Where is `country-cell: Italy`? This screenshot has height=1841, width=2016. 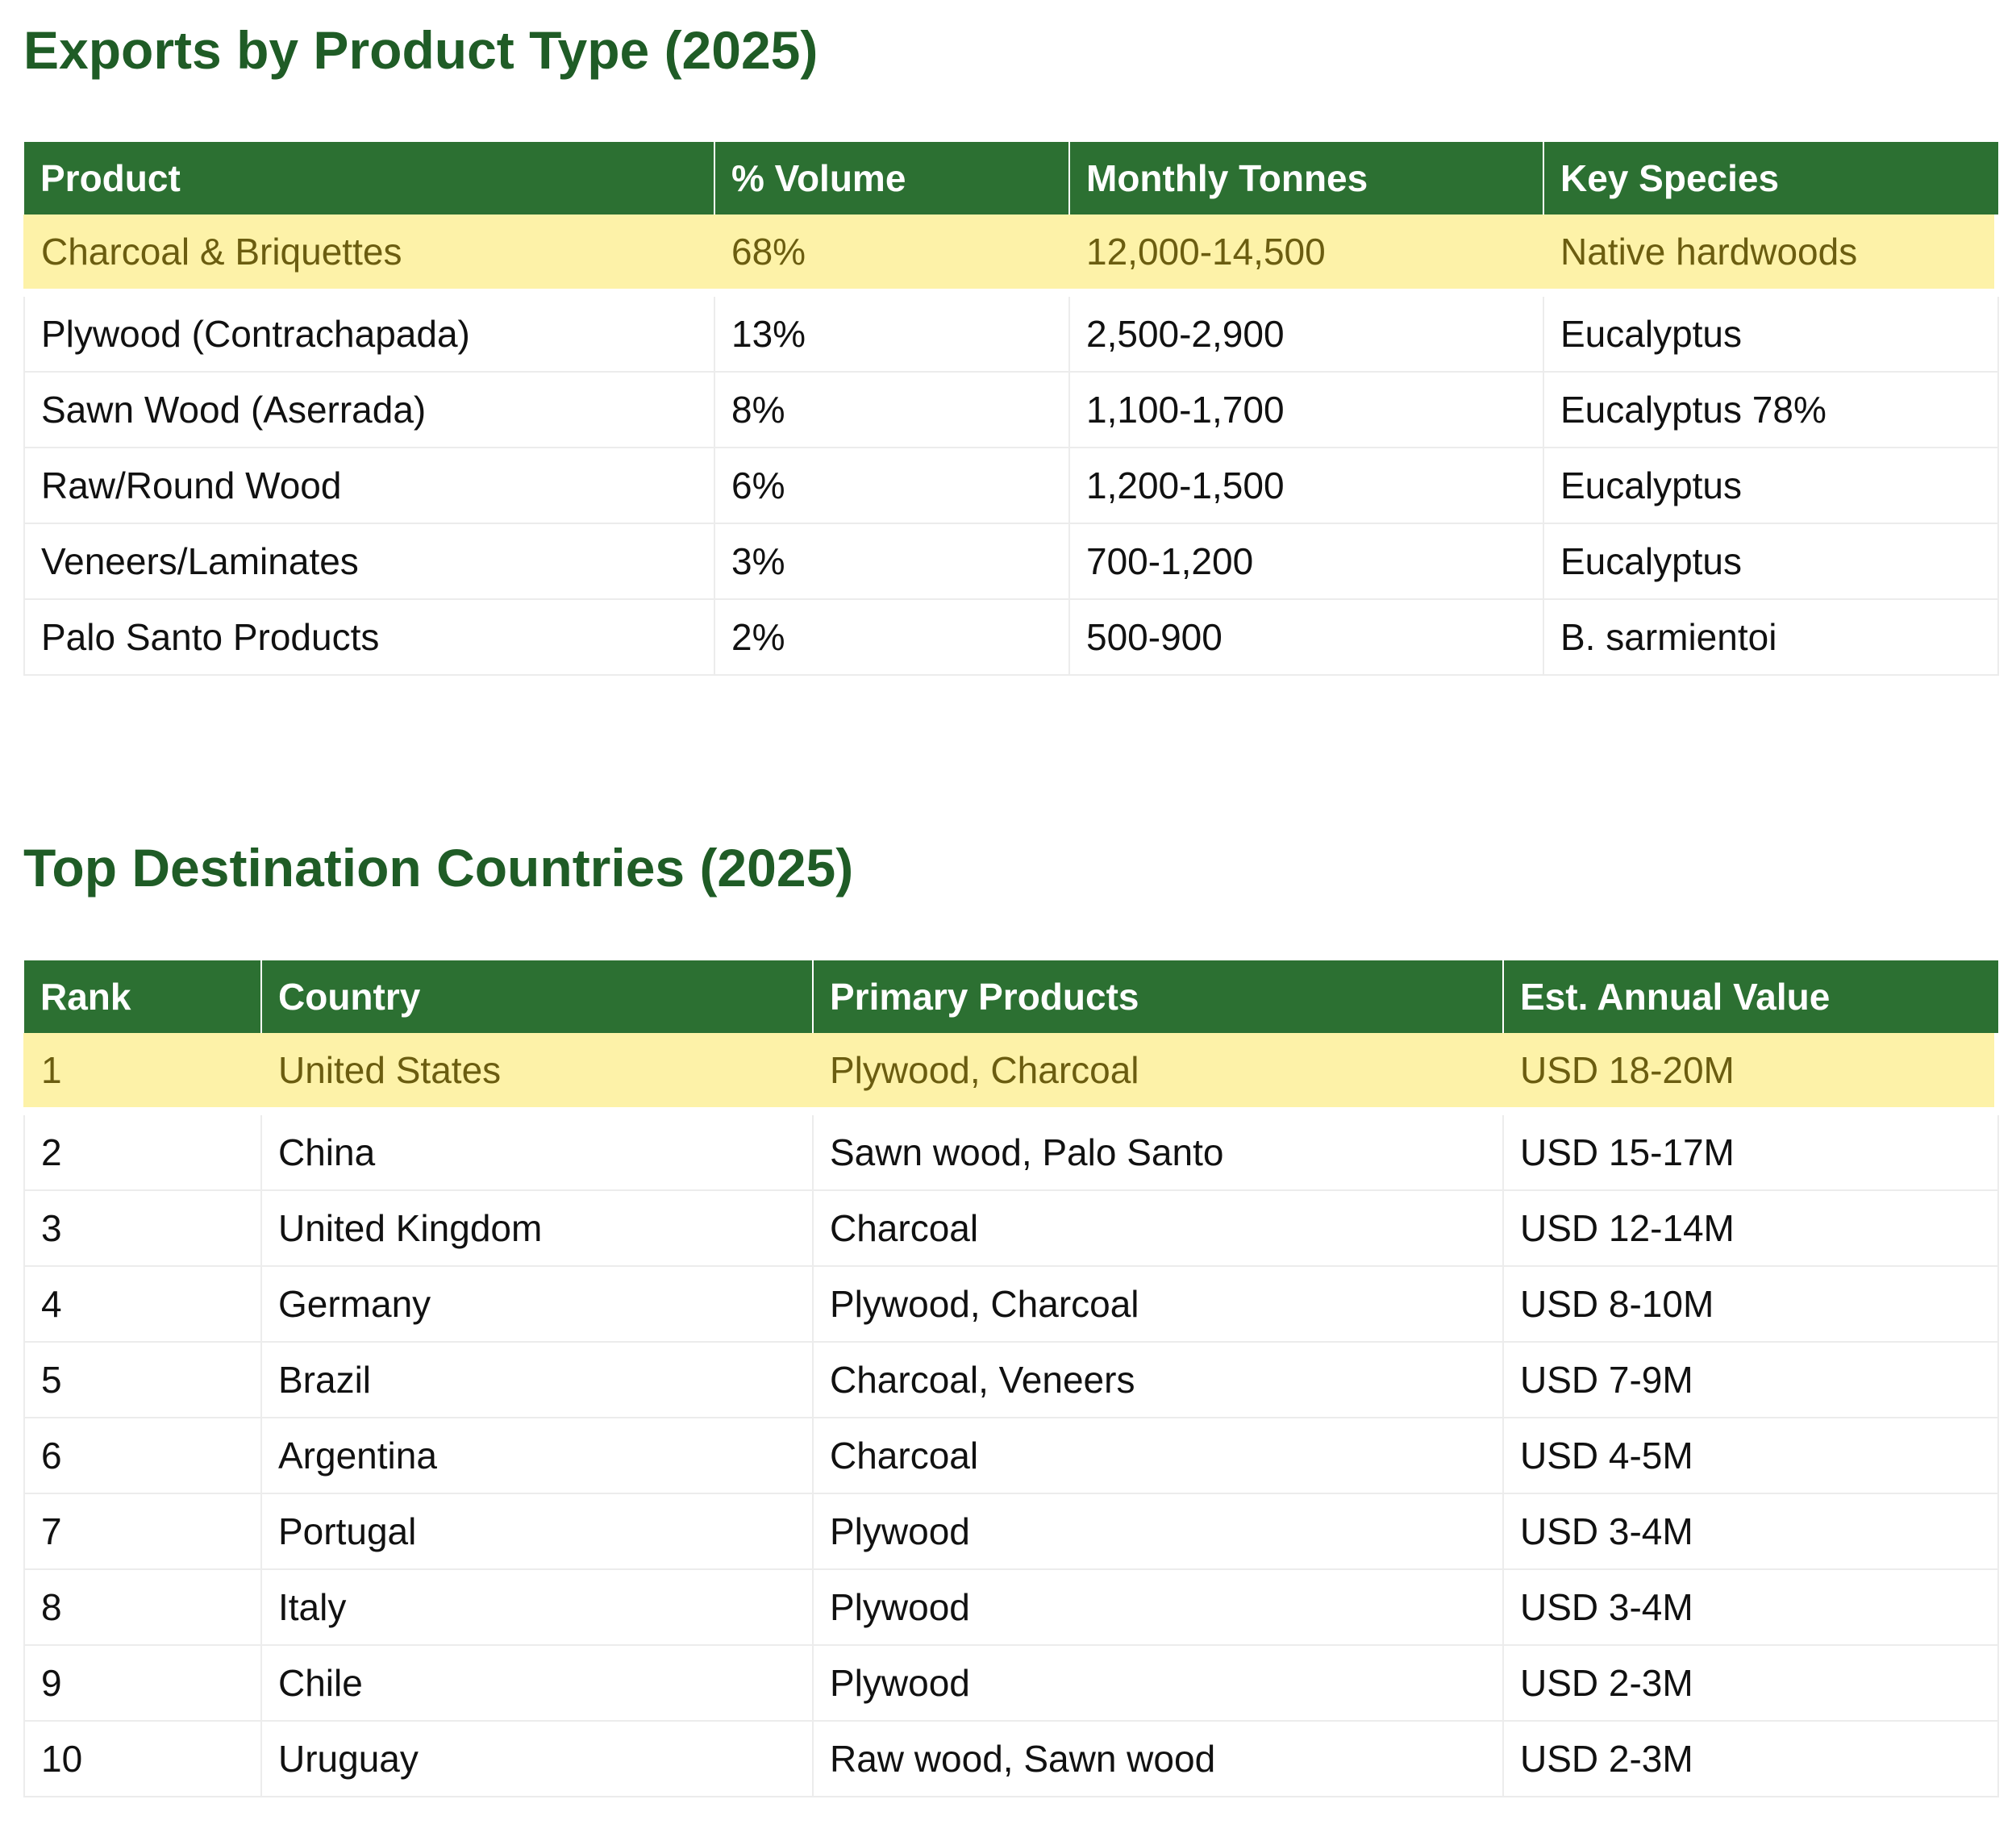
country-cell: Italy is located at coordinates (537, 1607).